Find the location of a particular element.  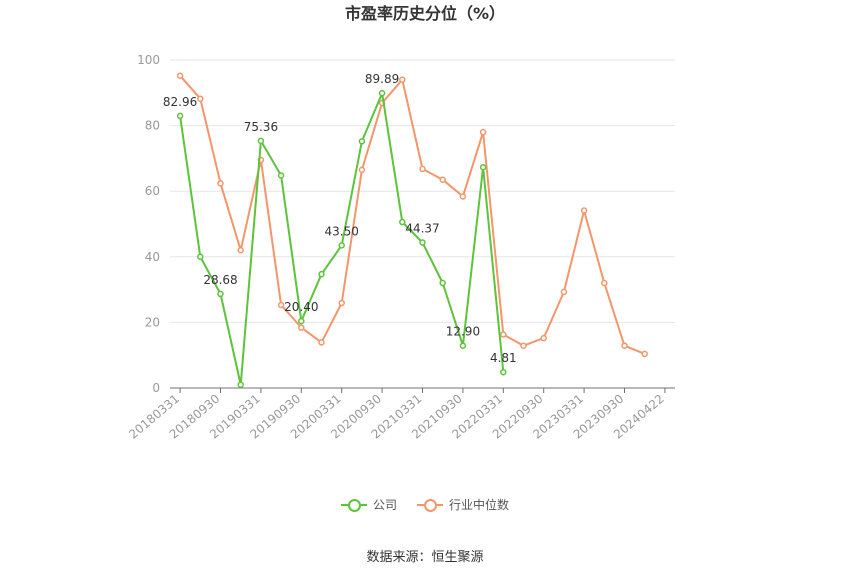

source-note: 数据来源：恒生聚源 is located at coordinates (425, 557).